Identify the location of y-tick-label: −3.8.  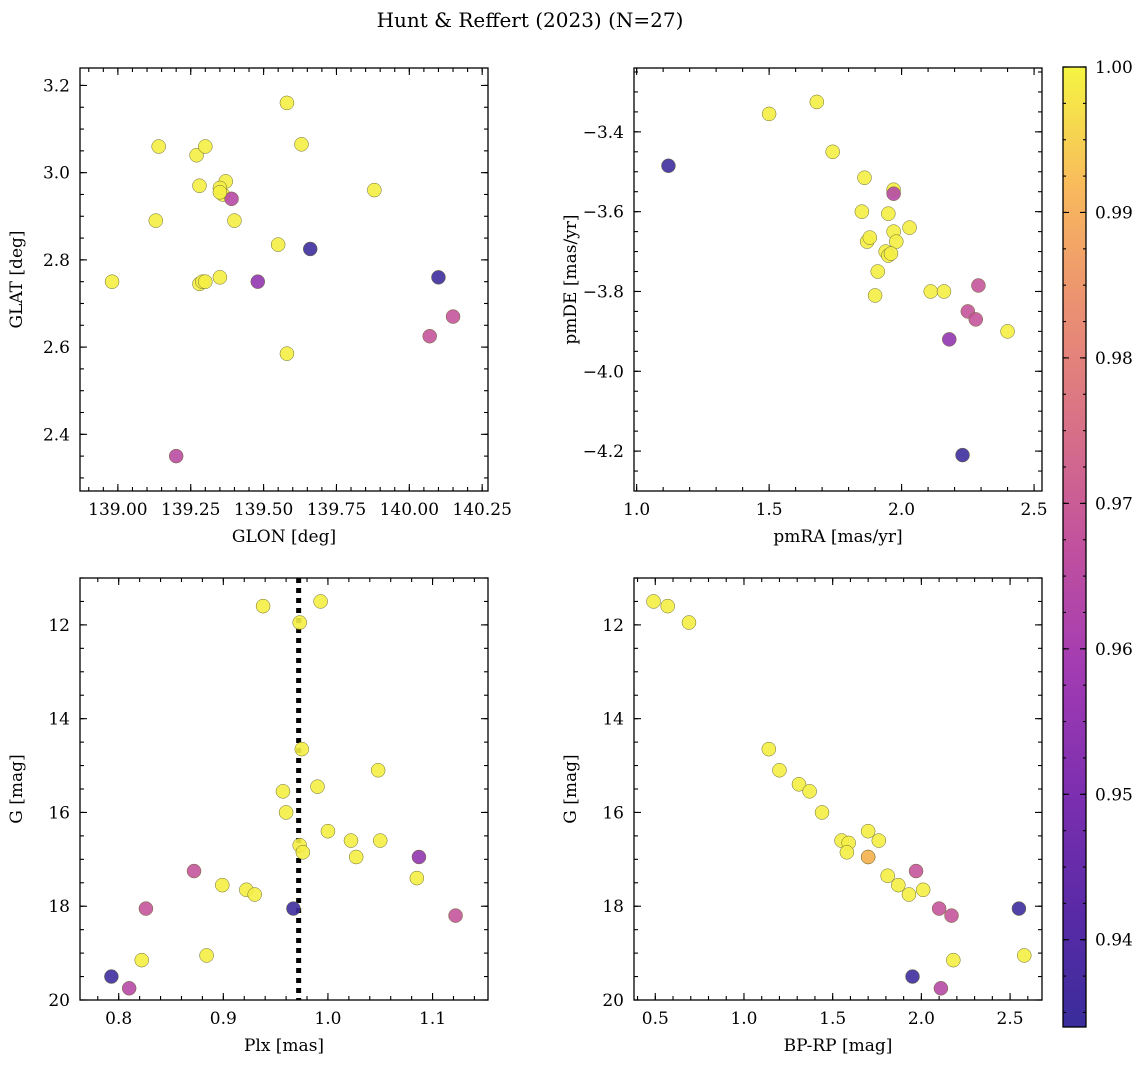
(603, 292).